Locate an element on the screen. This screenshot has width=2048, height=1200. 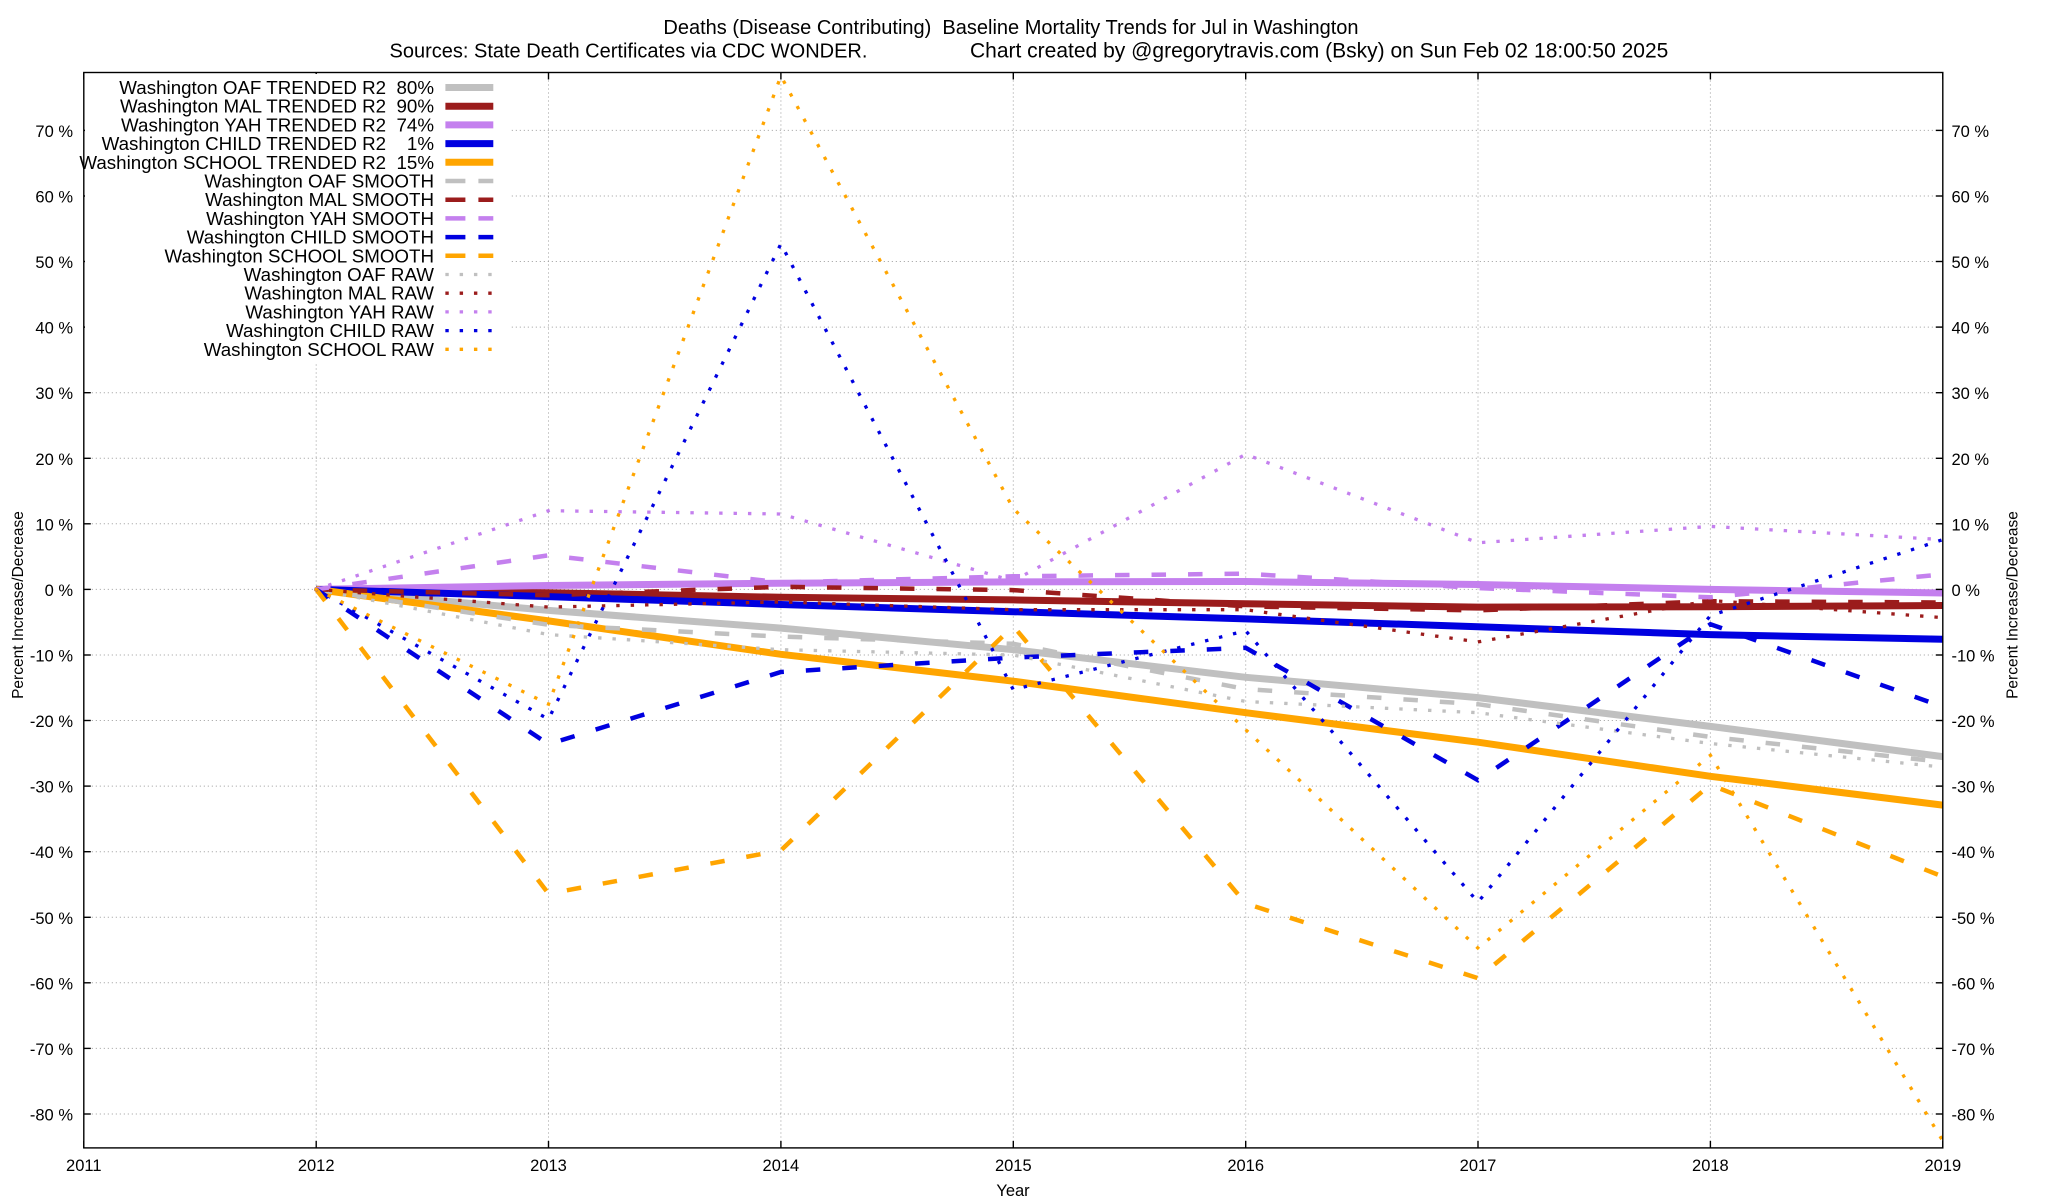
svg-text: Washington MAL RAW is located at coordinates (339, 293).